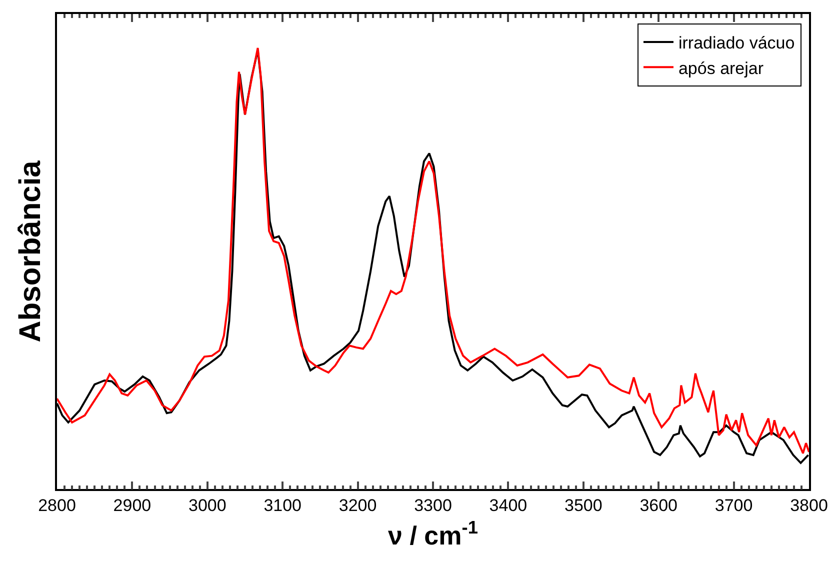 The width and height of the screenshot is (840, 577). What do you see at coordinates (57, 506) in the screenshot?
I see `x-tick-label: 2800` at bounding box center [57, 506].